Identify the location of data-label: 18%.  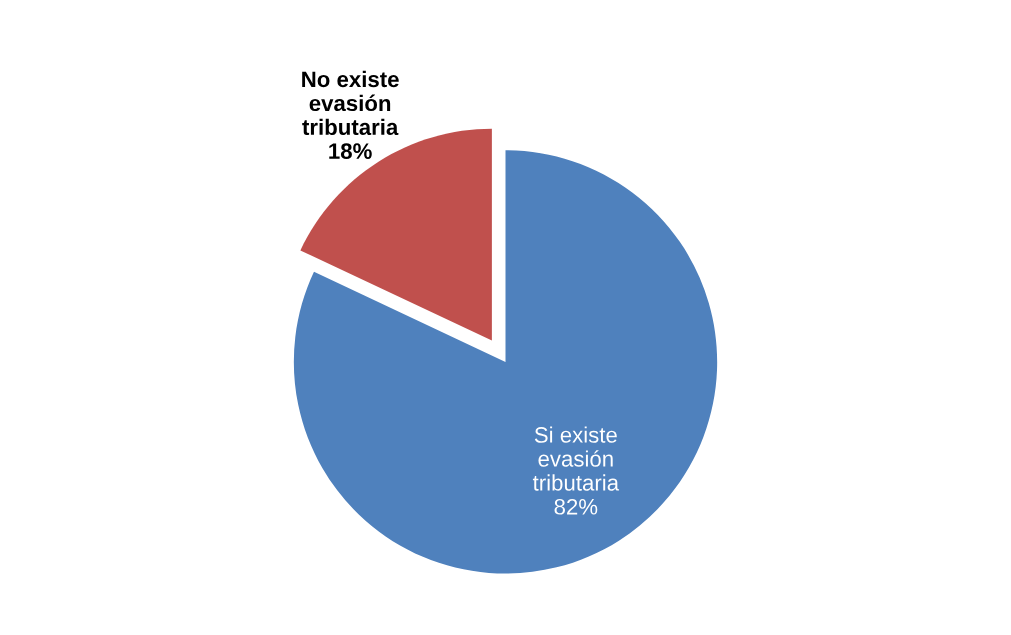
(350, 151).